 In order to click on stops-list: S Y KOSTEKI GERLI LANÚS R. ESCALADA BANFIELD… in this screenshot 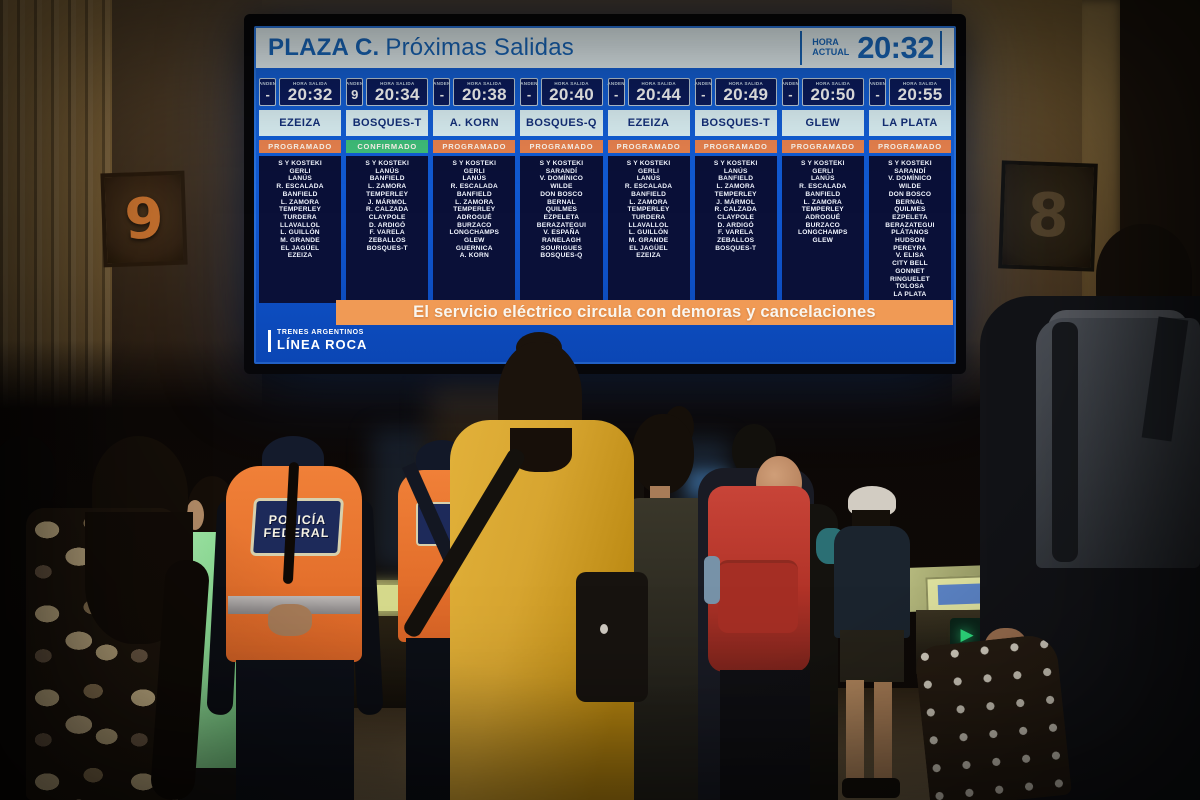, I will do `click(822, 229)`.